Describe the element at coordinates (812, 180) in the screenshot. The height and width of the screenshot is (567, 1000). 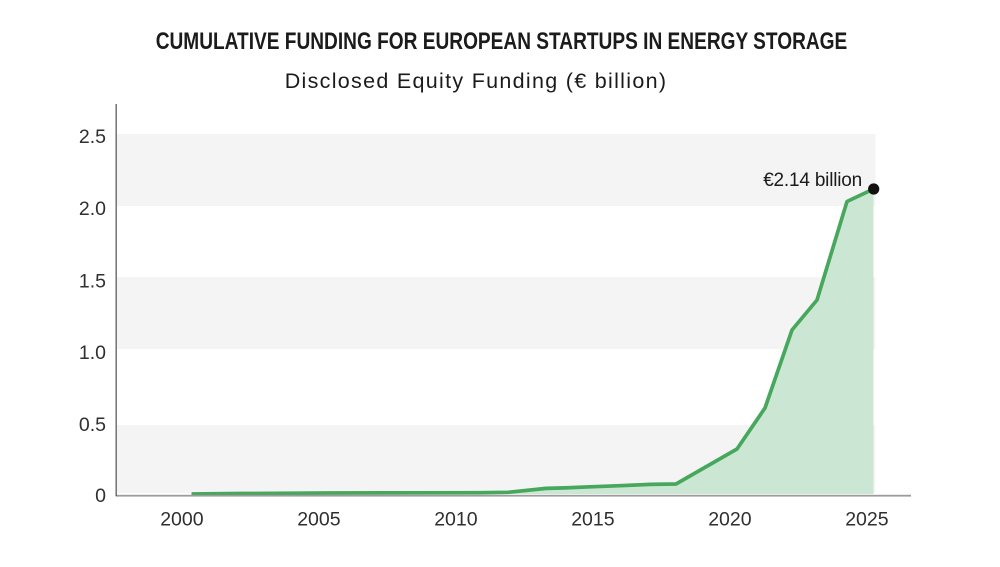
I see `svg-text: €2.14 billion` at that location.